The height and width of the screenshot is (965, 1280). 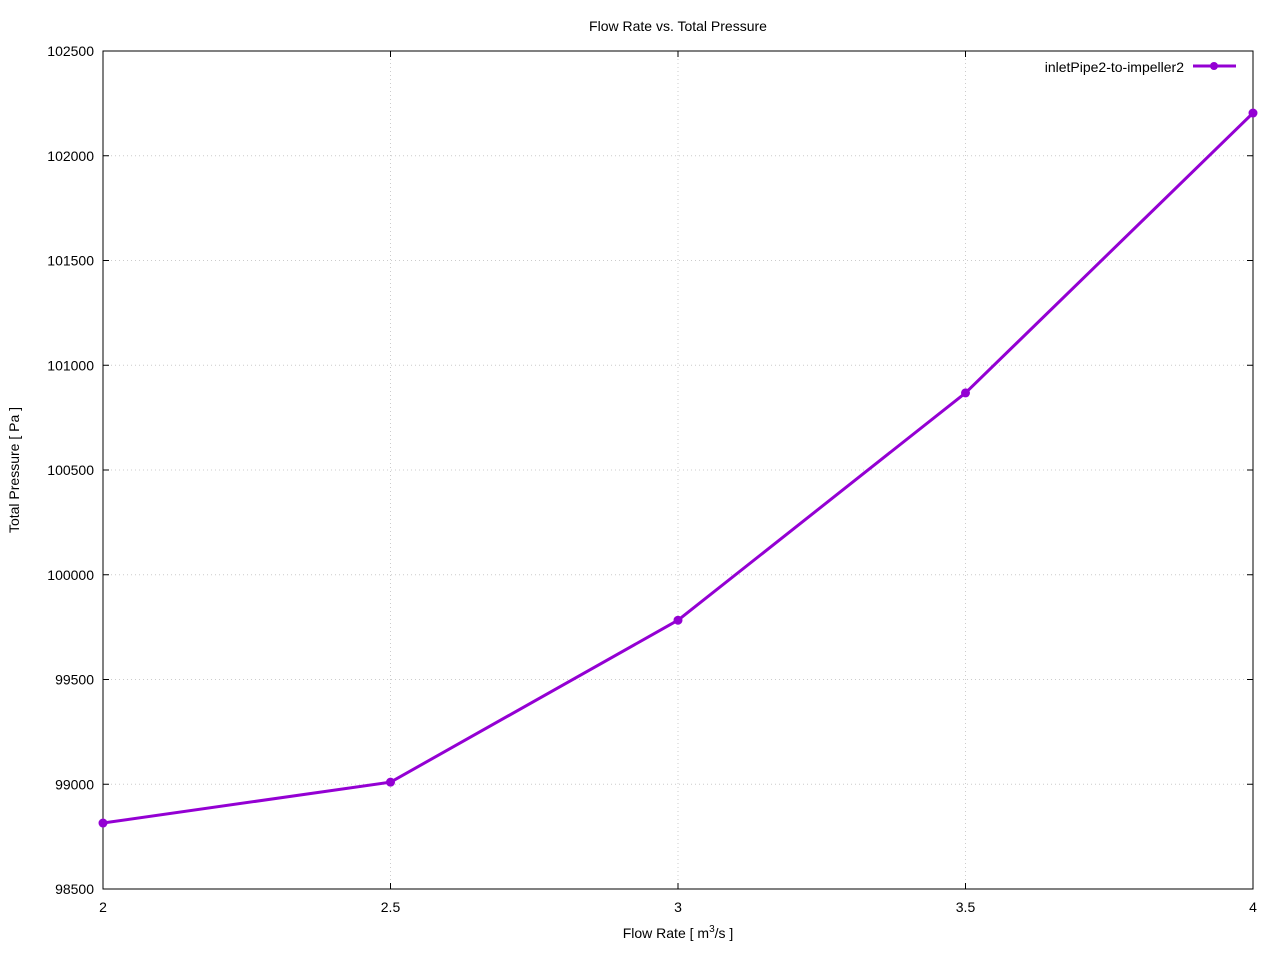 I want to click on y-tick-label: 102000, so click(x=70, y=156).